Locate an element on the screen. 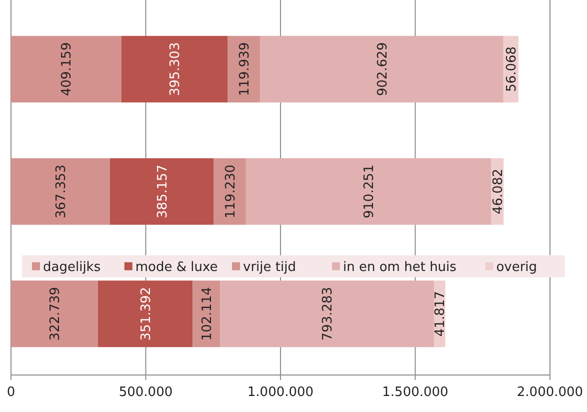 This screenshot has height=412, width=587. data-label: 395.303 is located at coordinates (176, 69).